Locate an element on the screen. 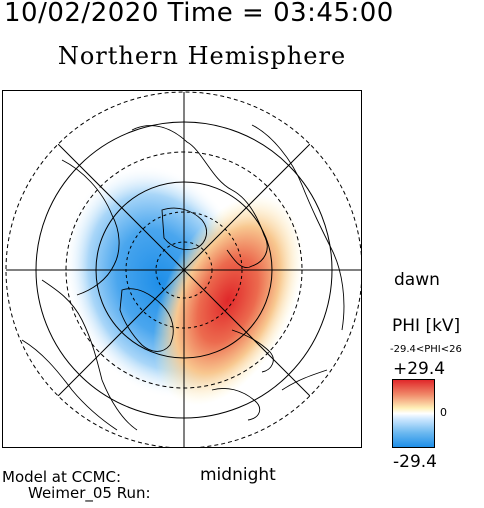 Image resolution: width=484 pixels, height=508 pixels. colorbar is located at coordinates (413, 413).